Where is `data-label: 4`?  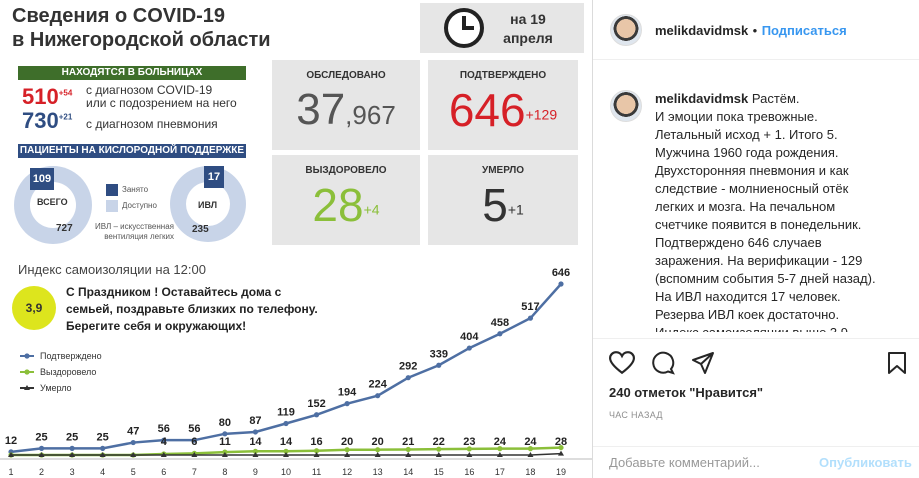
data-label: 4 is located at coordinates (164, 442).